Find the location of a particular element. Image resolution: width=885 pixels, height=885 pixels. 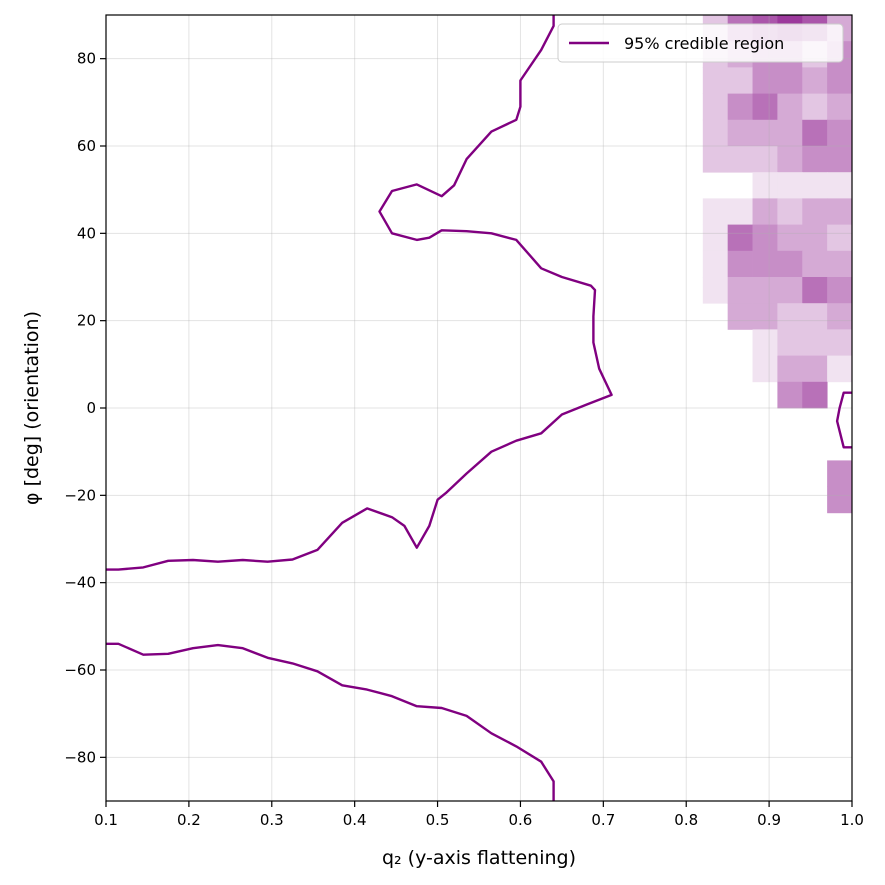

x-tick-label: 0.1 is located at coordinates (106, 820).